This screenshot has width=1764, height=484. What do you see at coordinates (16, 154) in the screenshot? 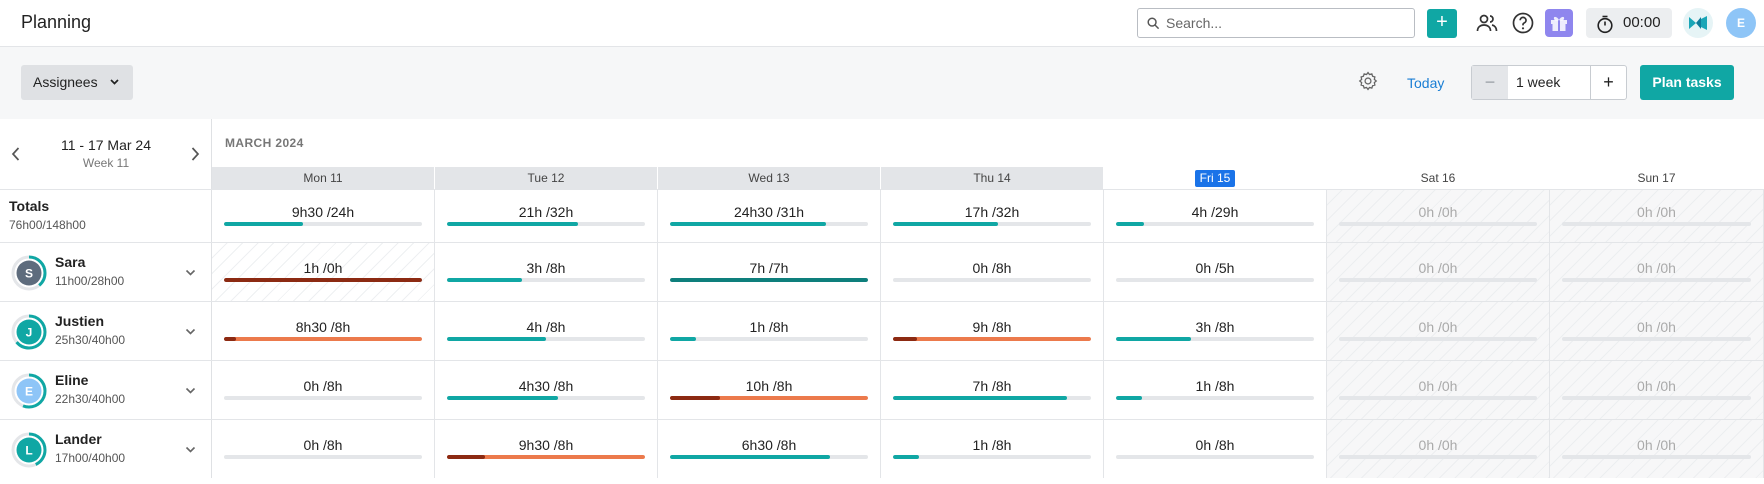
I see `chevron-left-icon` at bounding box center [16, 154].